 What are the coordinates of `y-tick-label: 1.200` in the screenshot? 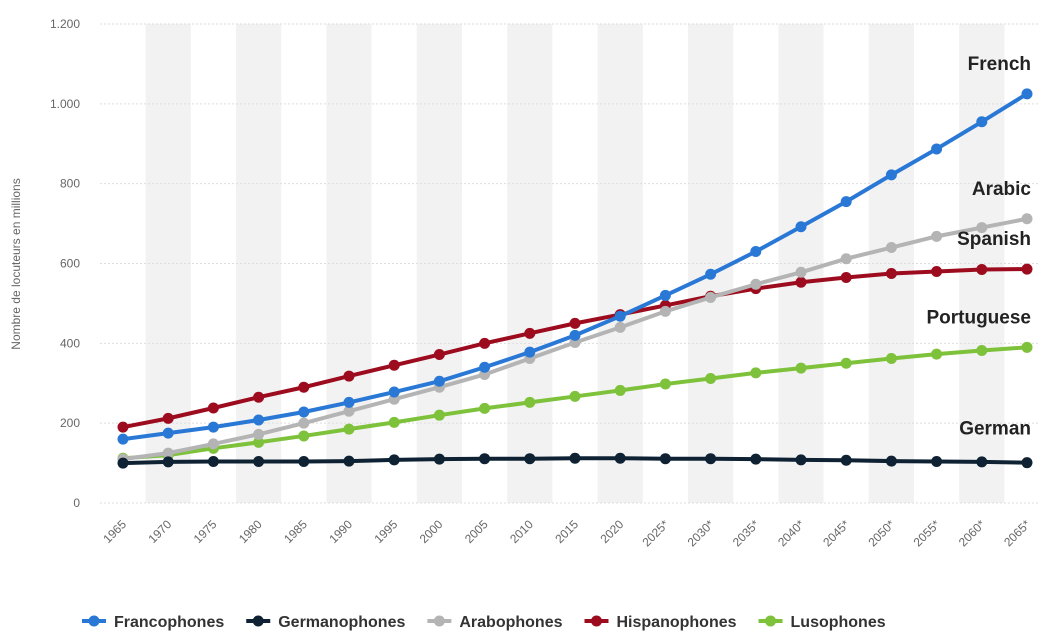 It's located at (65, 24).